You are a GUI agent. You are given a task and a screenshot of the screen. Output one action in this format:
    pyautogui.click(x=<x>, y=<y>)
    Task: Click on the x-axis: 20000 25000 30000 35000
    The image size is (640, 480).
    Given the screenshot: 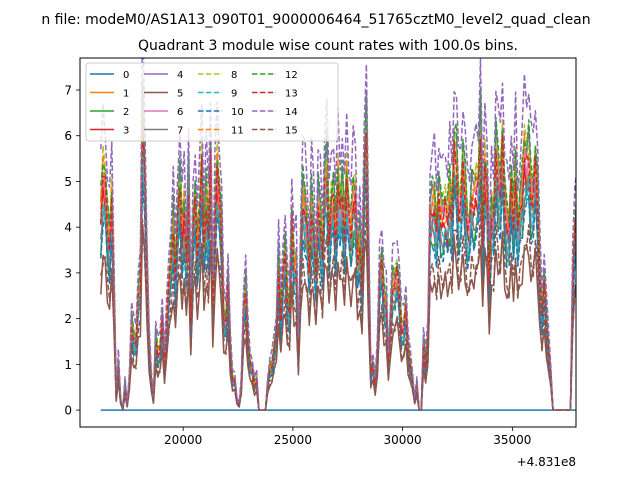 What is the action you would take?
    pyautogui.click(x=347, y=437)
    